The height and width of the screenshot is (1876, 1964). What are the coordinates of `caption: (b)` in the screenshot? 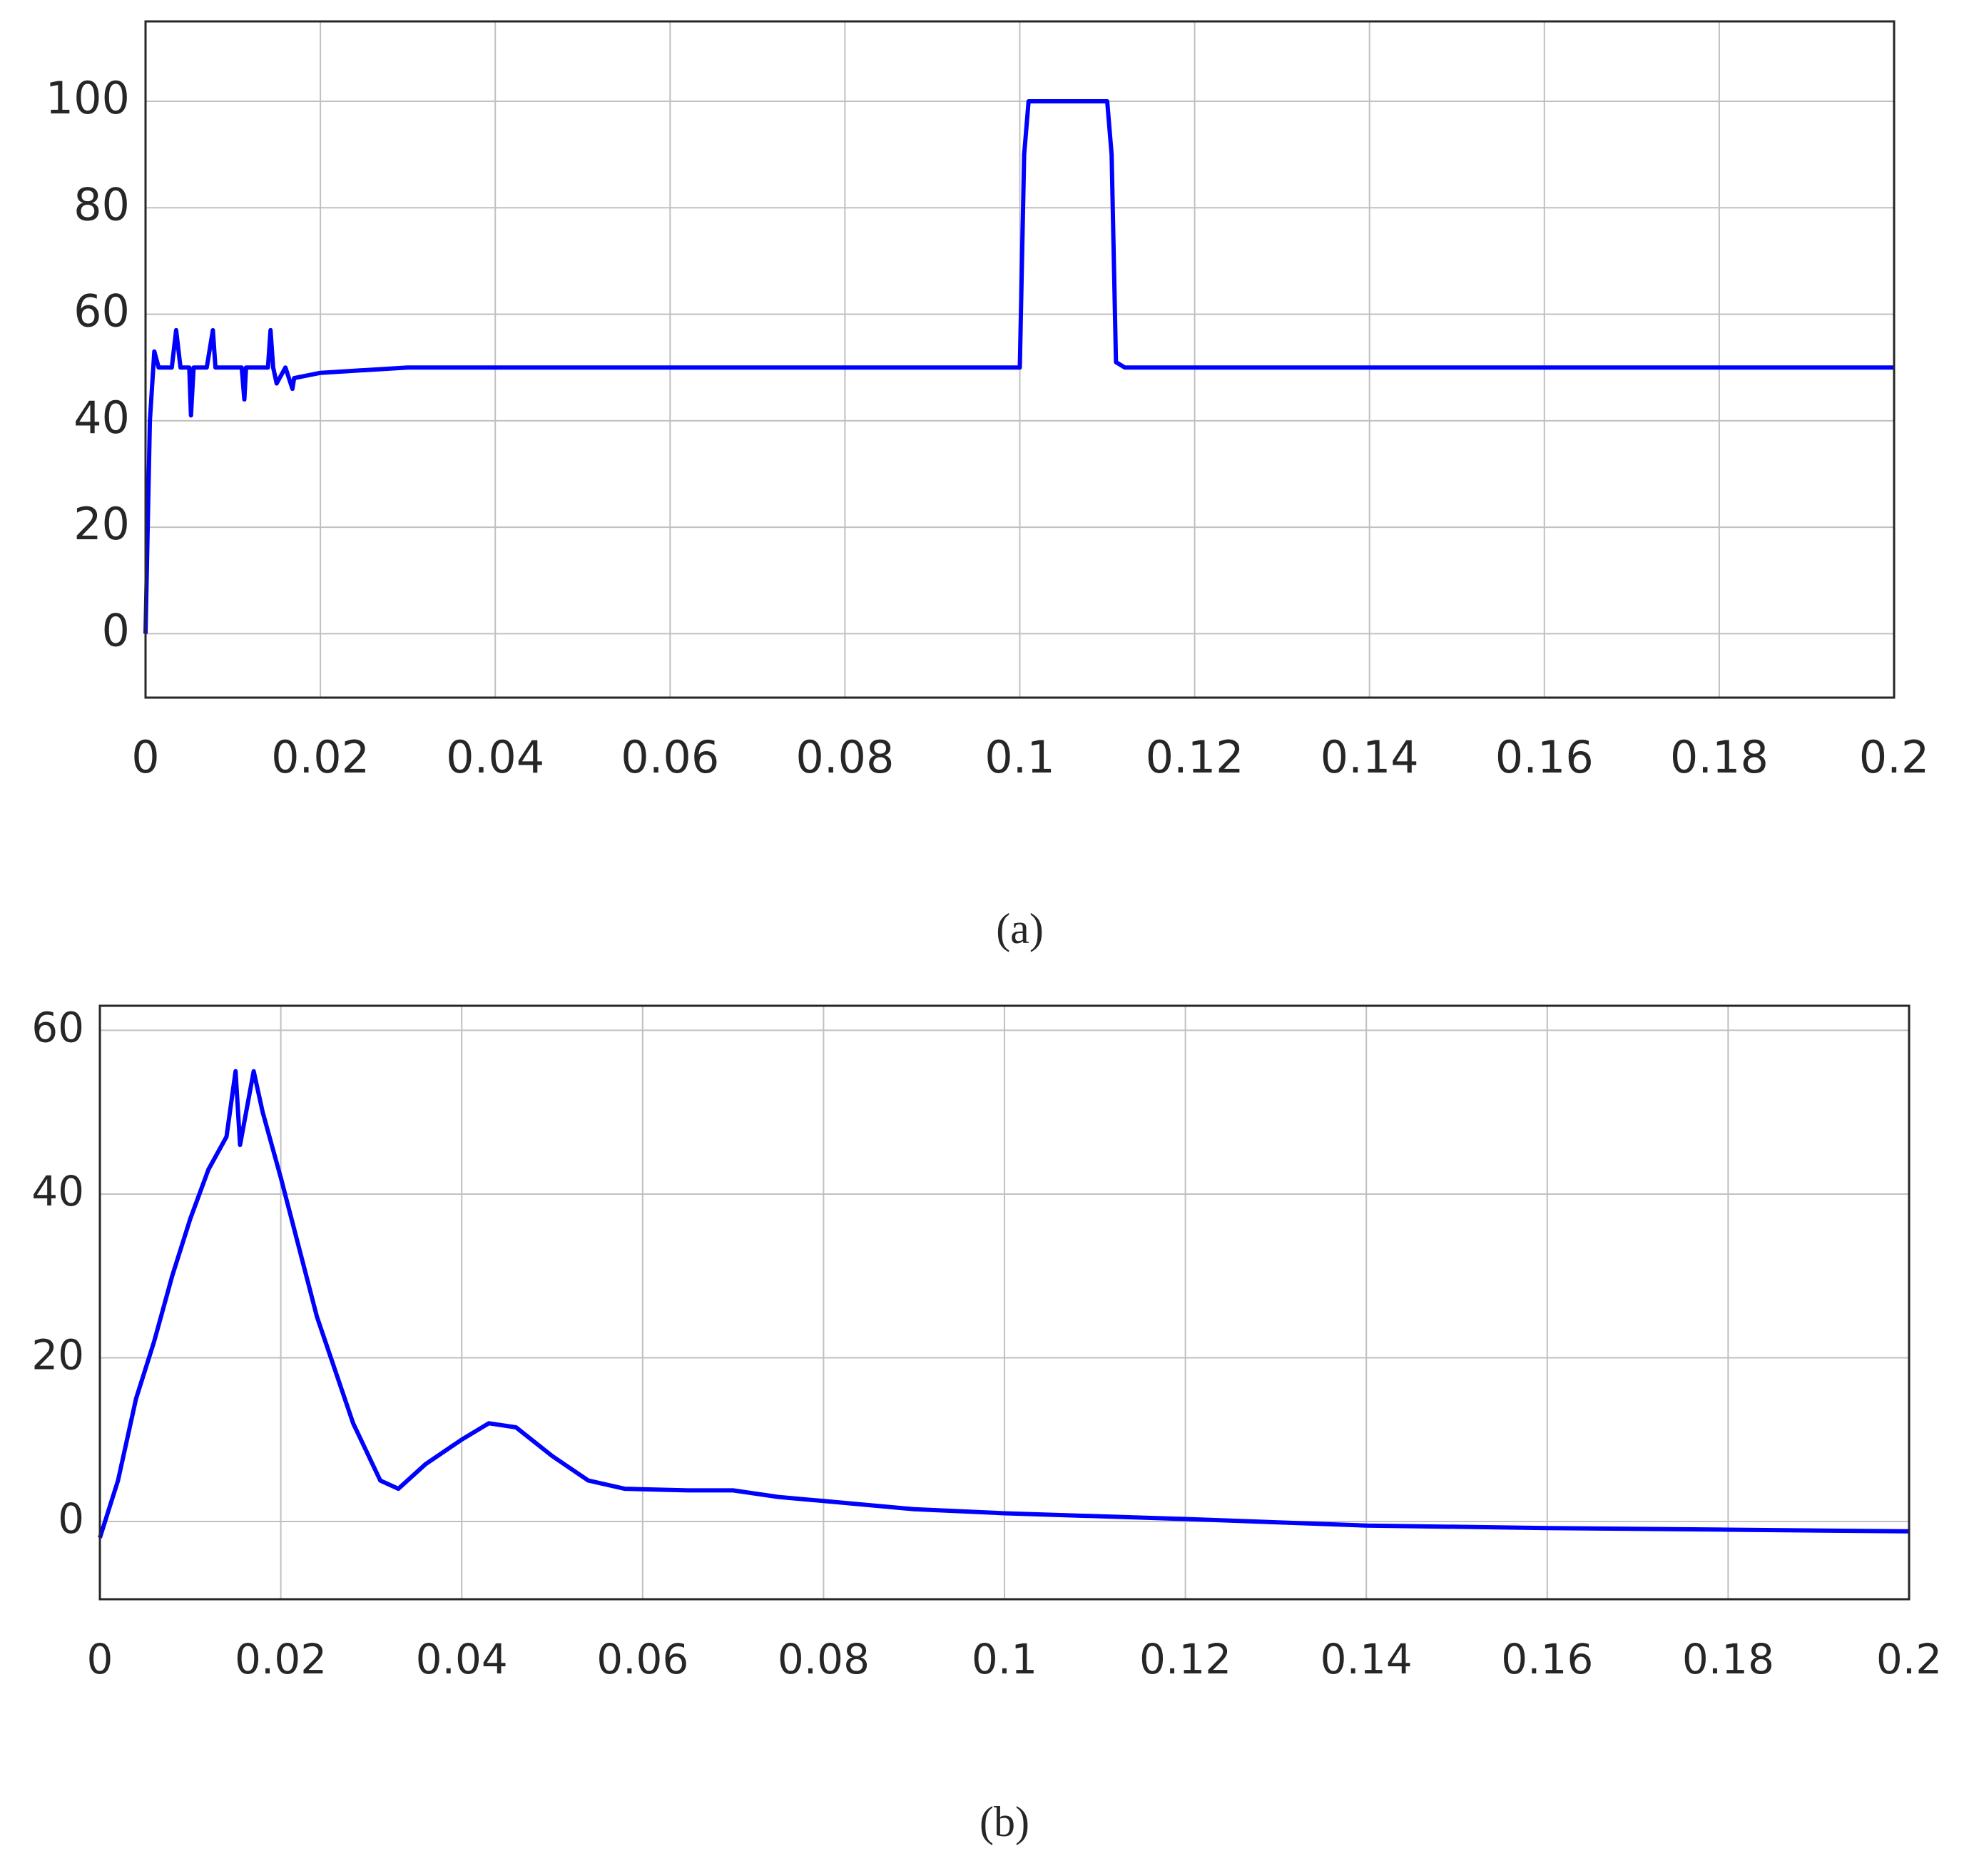 It's located at (1004, 1821).